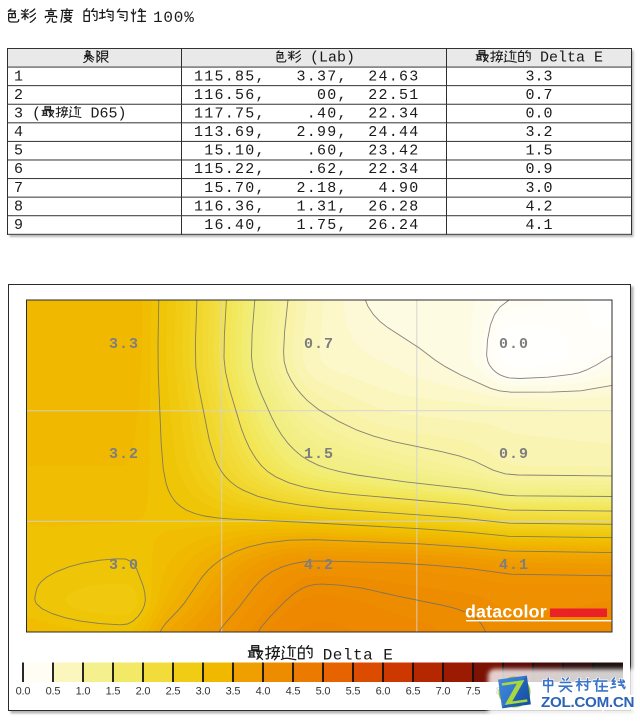 This screenshot has height=722, width=640. What do you see at coordinates (319, 344) in the screenshot?
I see `svg-text: 0.7` at bounding box center [319, 344].